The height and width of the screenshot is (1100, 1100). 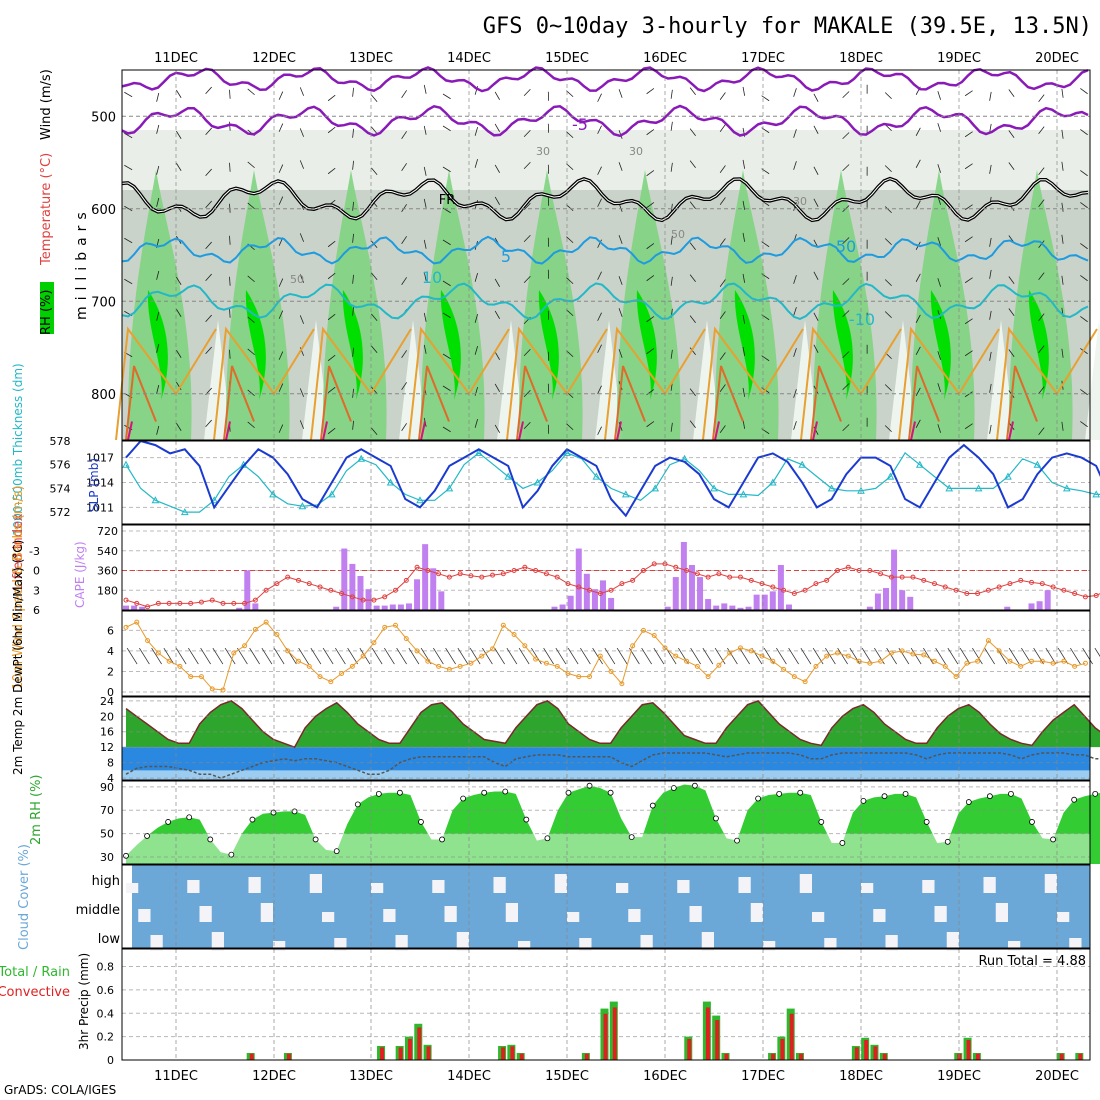 I want to click on date-label-bottom: 13DEC, so click(x=371, y=1076).